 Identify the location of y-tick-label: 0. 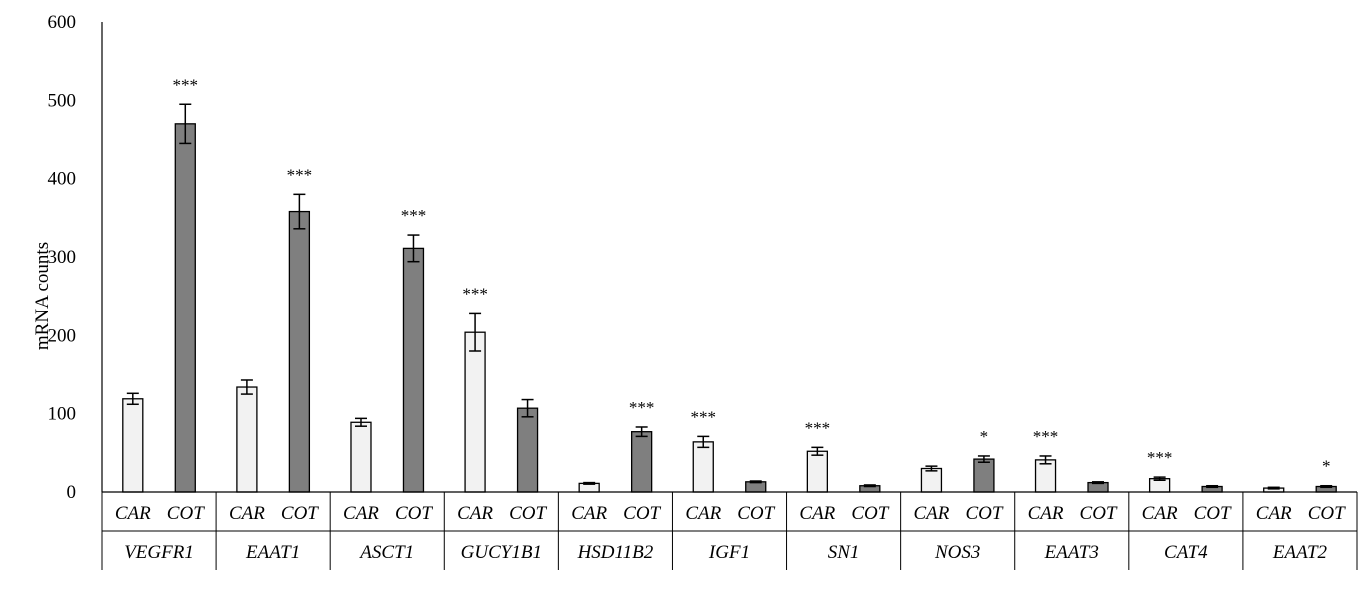
(72, 492).